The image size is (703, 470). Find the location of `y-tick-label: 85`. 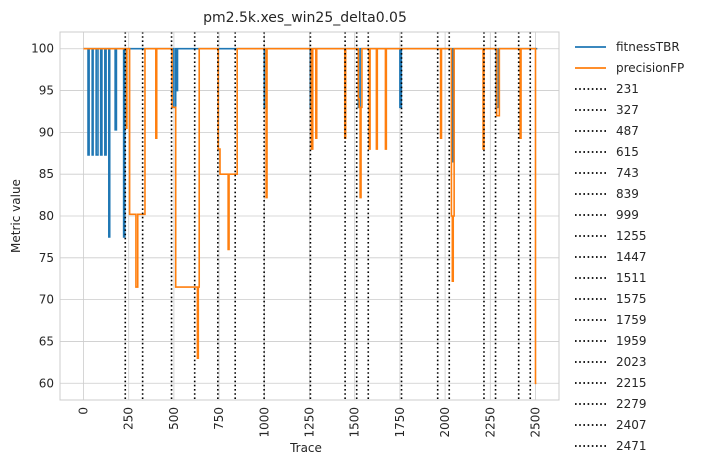

y-tick-label: 85 is located at coordinates (46, 174).